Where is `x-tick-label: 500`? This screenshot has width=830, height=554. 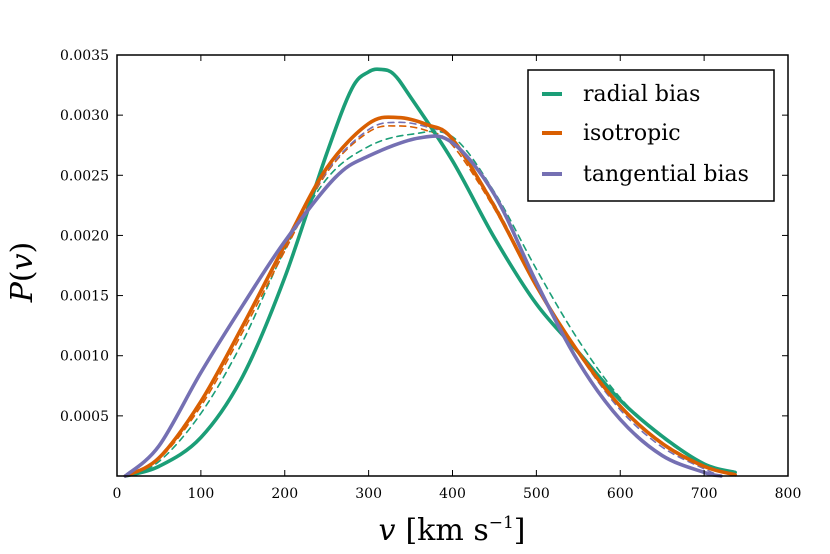 x-tick-label: 500 is located at coordinates (536, 494).